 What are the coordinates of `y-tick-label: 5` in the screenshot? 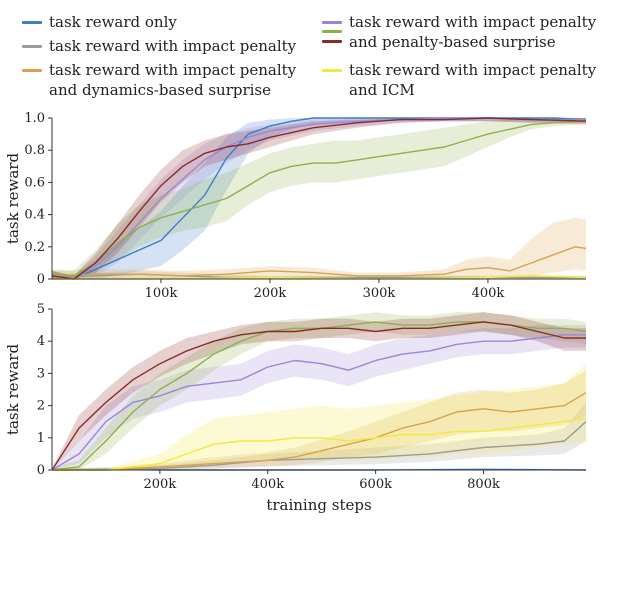 It's located at (41, 309).